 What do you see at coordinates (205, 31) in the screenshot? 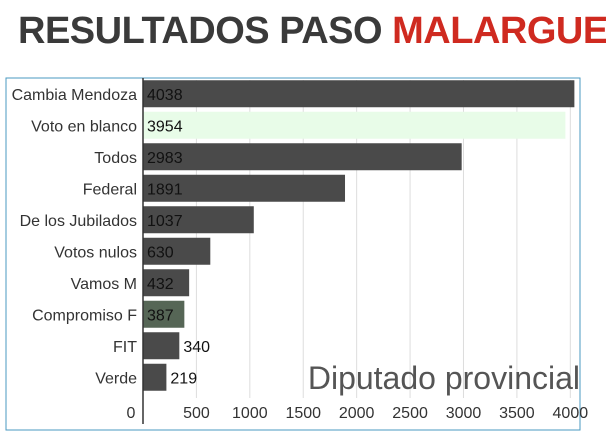
I see `title-prefix: RESULTADOS PASO` at bounding box center [205, 31].